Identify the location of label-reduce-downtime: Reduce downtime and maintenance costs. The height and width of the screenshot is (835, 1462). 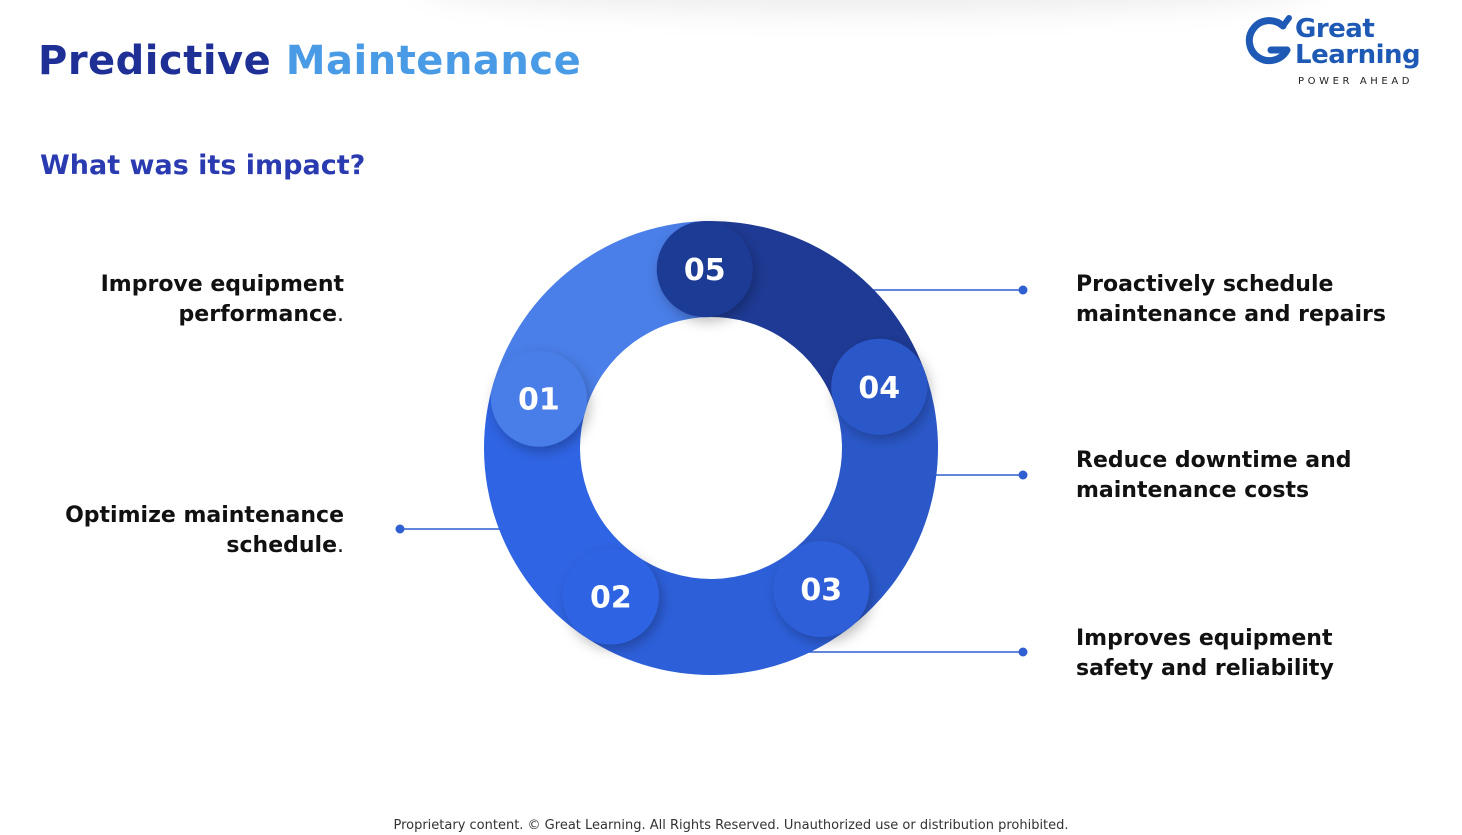
(1214, 476).